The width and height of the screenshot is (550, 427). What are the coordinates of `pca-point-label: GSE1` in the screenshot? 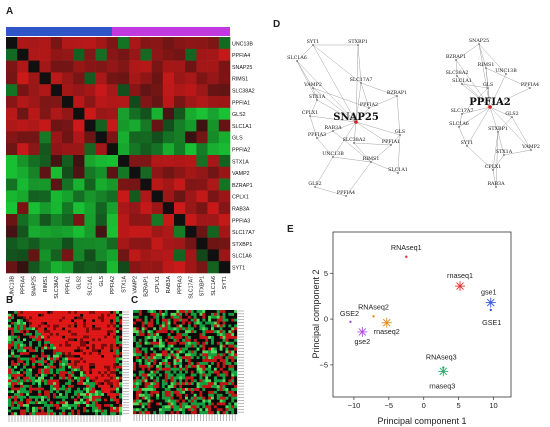 It's located at (491, 322).